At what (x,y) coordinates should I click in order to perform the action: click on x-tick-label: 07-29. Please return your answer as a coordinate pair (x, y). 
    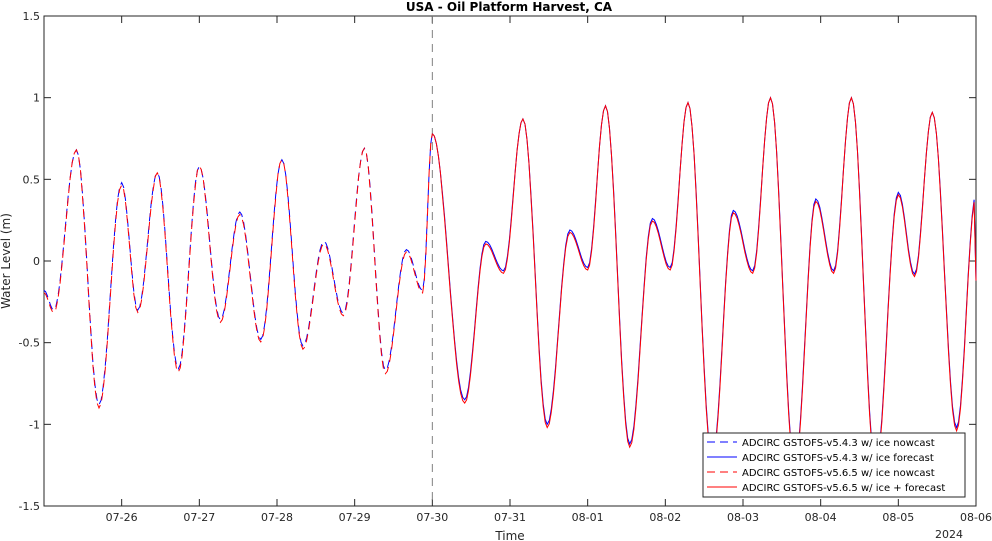
    Looking at the image, I should click on (355, 517).